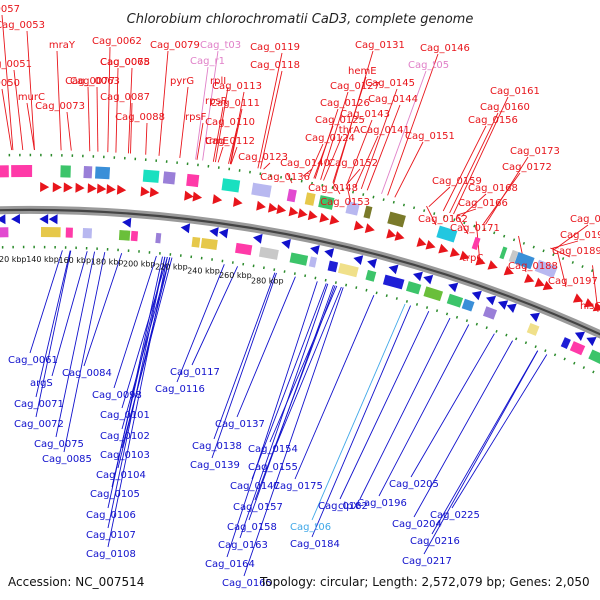 The width and height of the screenshot is (600, 600). What do you see at coordinates (218, 81) in the screenshot?
I see `gene-label-top: rplI` at bounding box center [218, 81].